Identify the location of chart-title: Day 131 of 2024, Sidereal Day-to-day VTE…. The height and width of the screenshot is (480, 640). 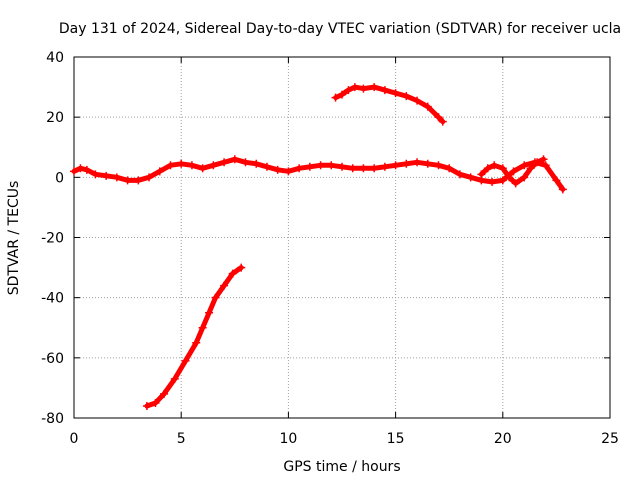
(340, 29).